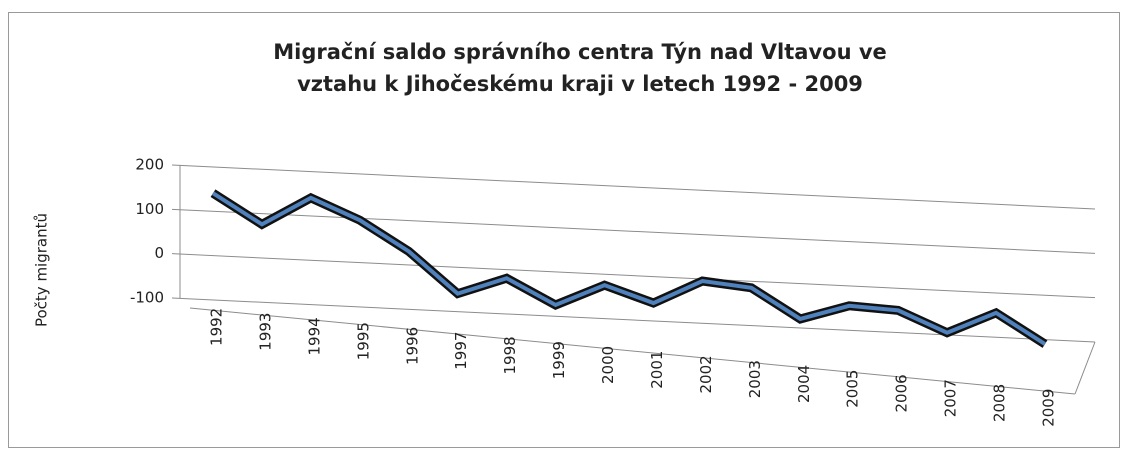  I want to click on x-tick-label: 1995, so click(363, 341).